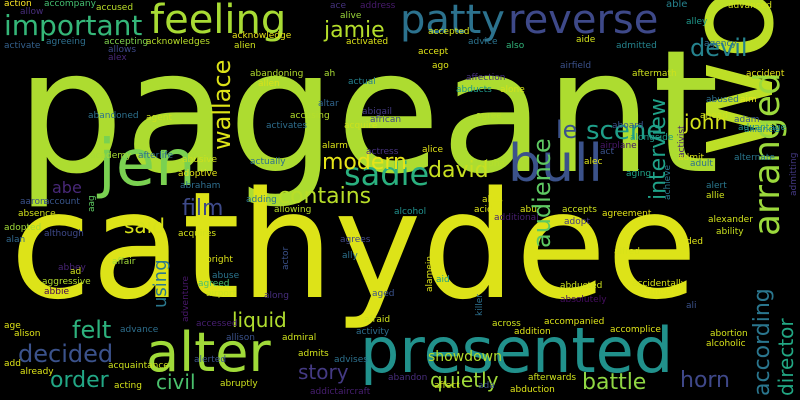  I want to click on word-already: already, so click(37, 372).